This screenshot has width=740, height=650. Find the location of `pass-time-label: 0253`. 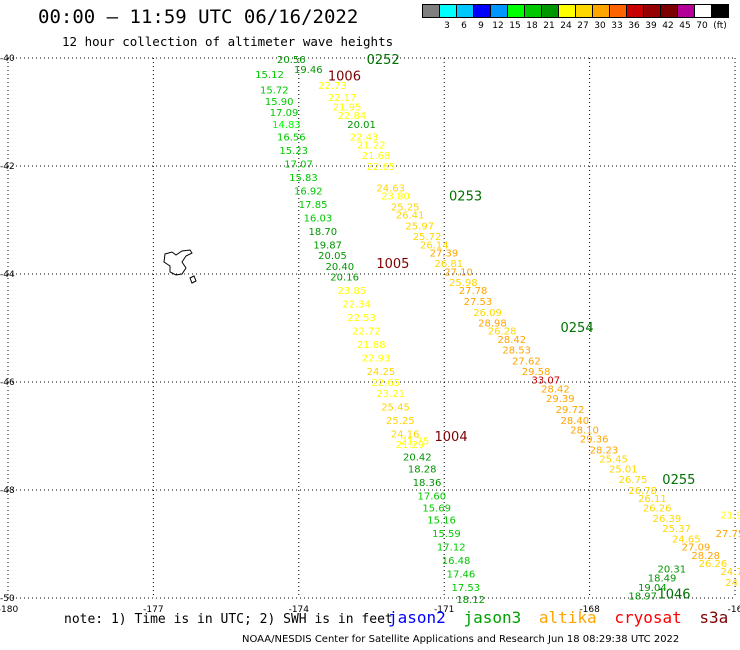

pass-time-label: 0253 is located at coordinates (465, 197).